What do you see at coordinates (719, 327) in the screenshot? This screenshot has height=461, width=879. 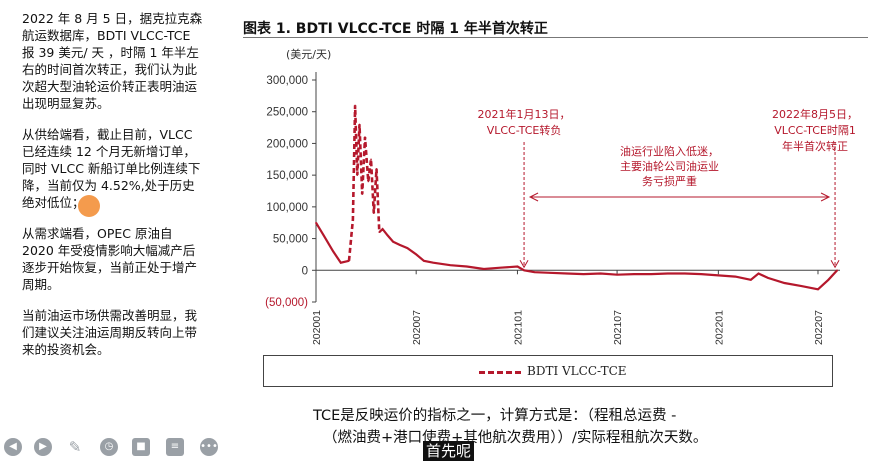 I see `x-tick-label: 202201` at bounding box center [719, 327].